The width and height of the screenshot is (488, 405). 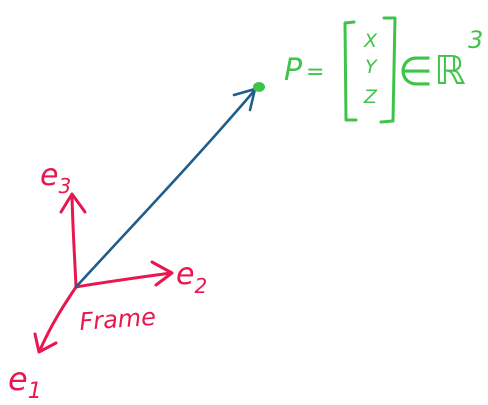 I want to click on member-of-symbol: ∈, so click(x=415, y=72).